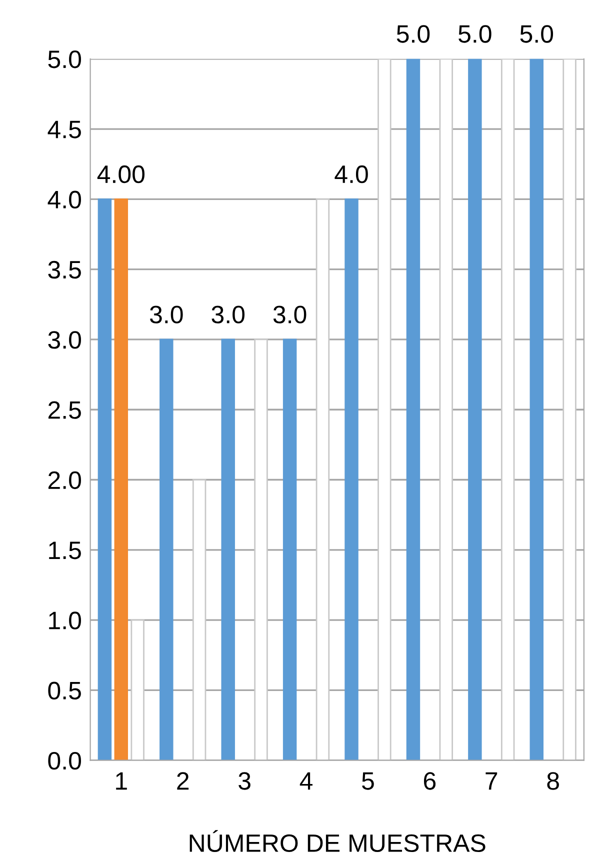 The height and width of the screenshot is (866, 602). I want to click on y-tick-label: 5.0, so click(64, 59).